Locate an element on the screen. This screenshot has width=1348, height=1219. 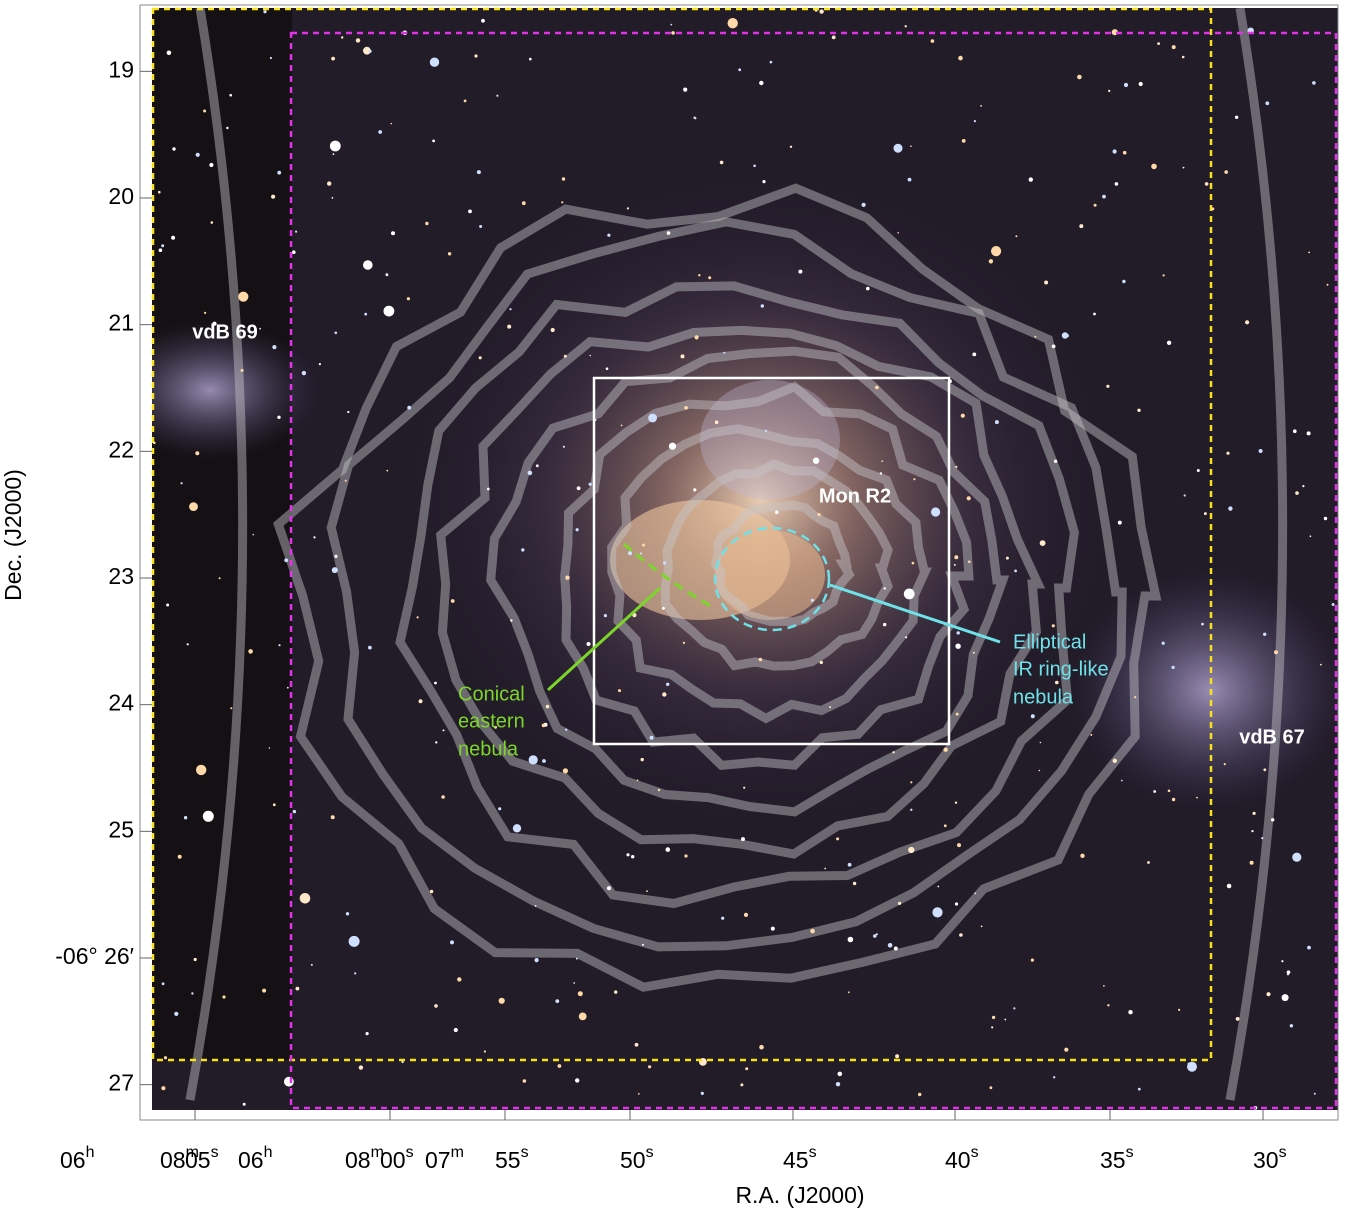
ring-ellipse is located at coordinates (772, 579).